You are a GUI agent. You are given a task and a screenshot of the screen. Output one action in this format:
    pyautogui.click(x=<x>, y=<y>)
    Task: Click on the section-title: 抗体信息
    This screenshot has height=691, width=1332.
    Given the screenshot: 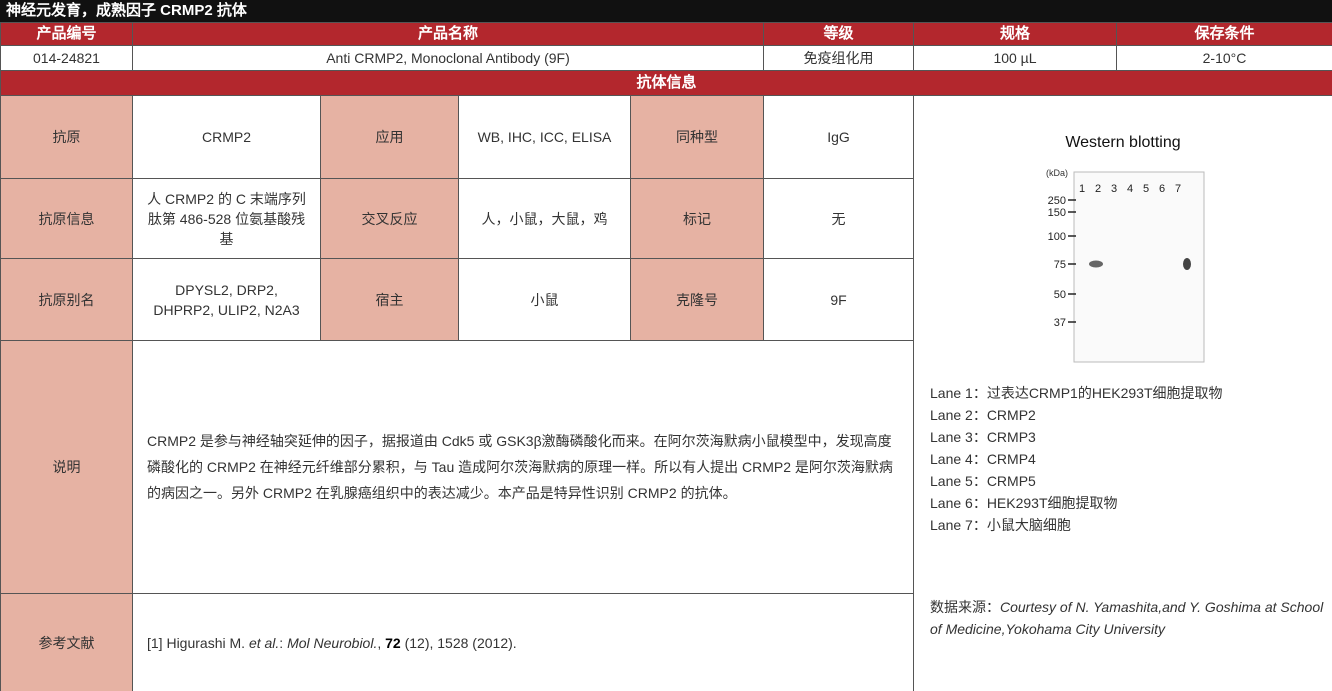 What is the action you would take?
    pyautogui.click(x=666, y=83)
    